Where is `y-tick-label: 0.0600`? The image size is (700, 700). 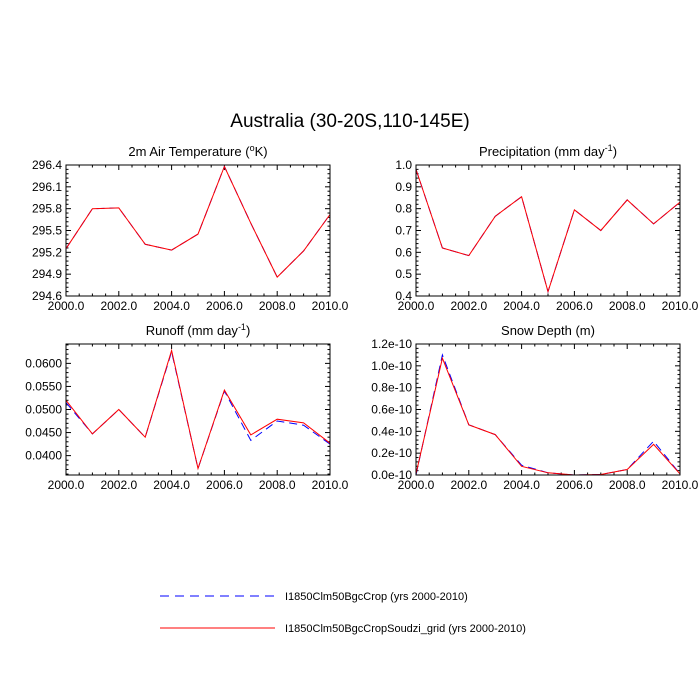
y-tick-label: 0.0600 is located at coordinates (43, 363).